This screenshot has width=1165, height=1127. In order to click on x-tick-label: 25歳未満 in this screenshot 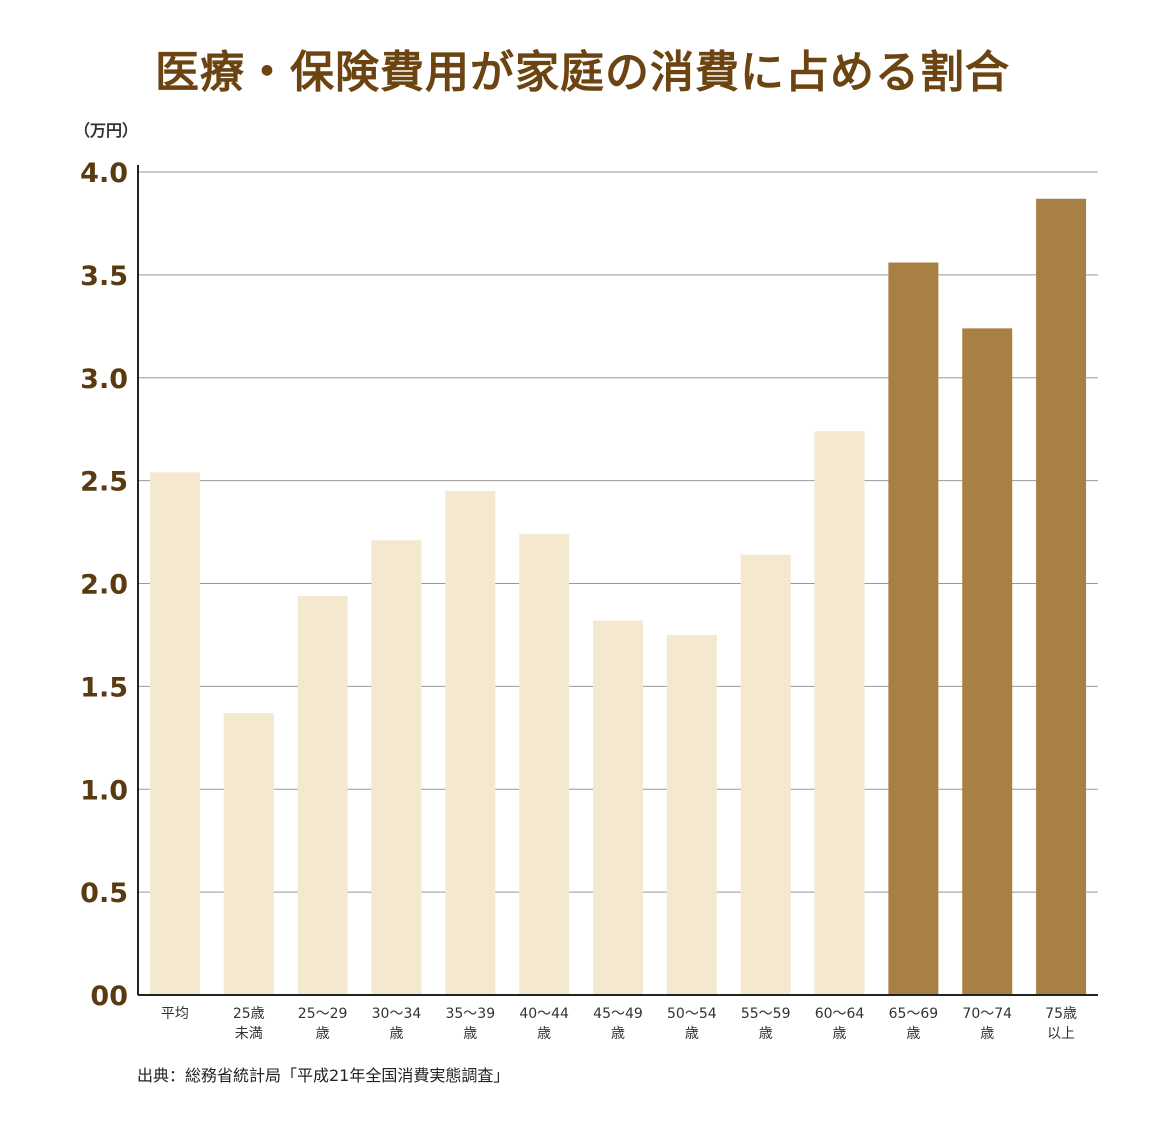, I will do `click(249, 1024)`.